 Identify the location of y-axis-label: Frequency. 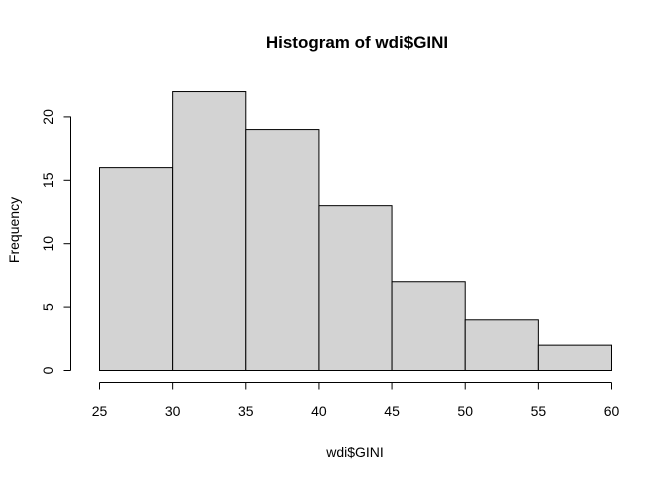
(14, 230).